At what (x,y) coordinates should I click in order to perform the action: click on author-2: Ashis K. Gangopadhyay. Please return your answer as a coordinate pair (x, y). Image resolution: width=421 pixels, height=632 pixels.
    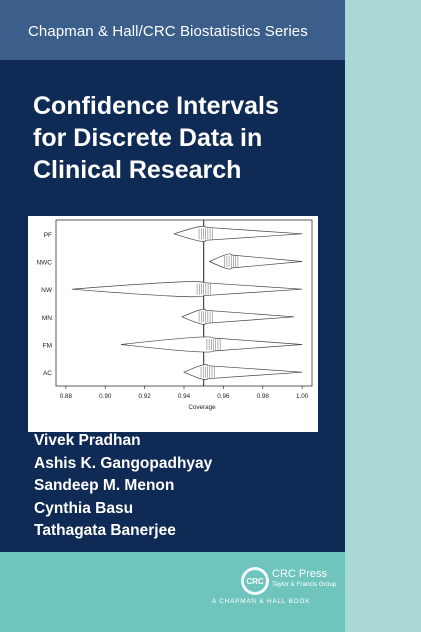
    Looking at the image, I should click on (123, 463).